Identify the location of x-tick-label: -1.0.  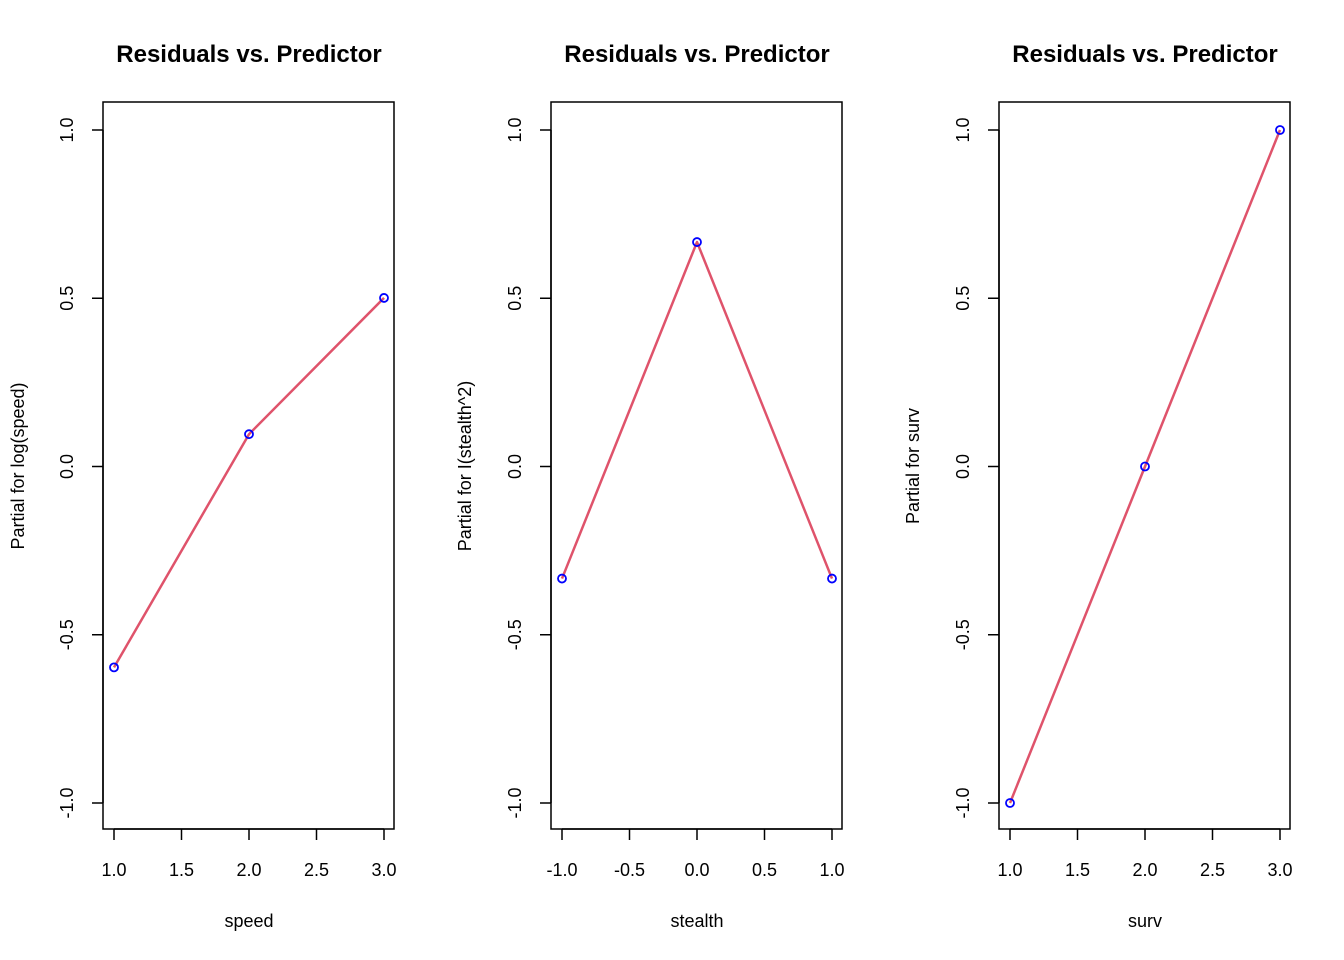
(561, 870).